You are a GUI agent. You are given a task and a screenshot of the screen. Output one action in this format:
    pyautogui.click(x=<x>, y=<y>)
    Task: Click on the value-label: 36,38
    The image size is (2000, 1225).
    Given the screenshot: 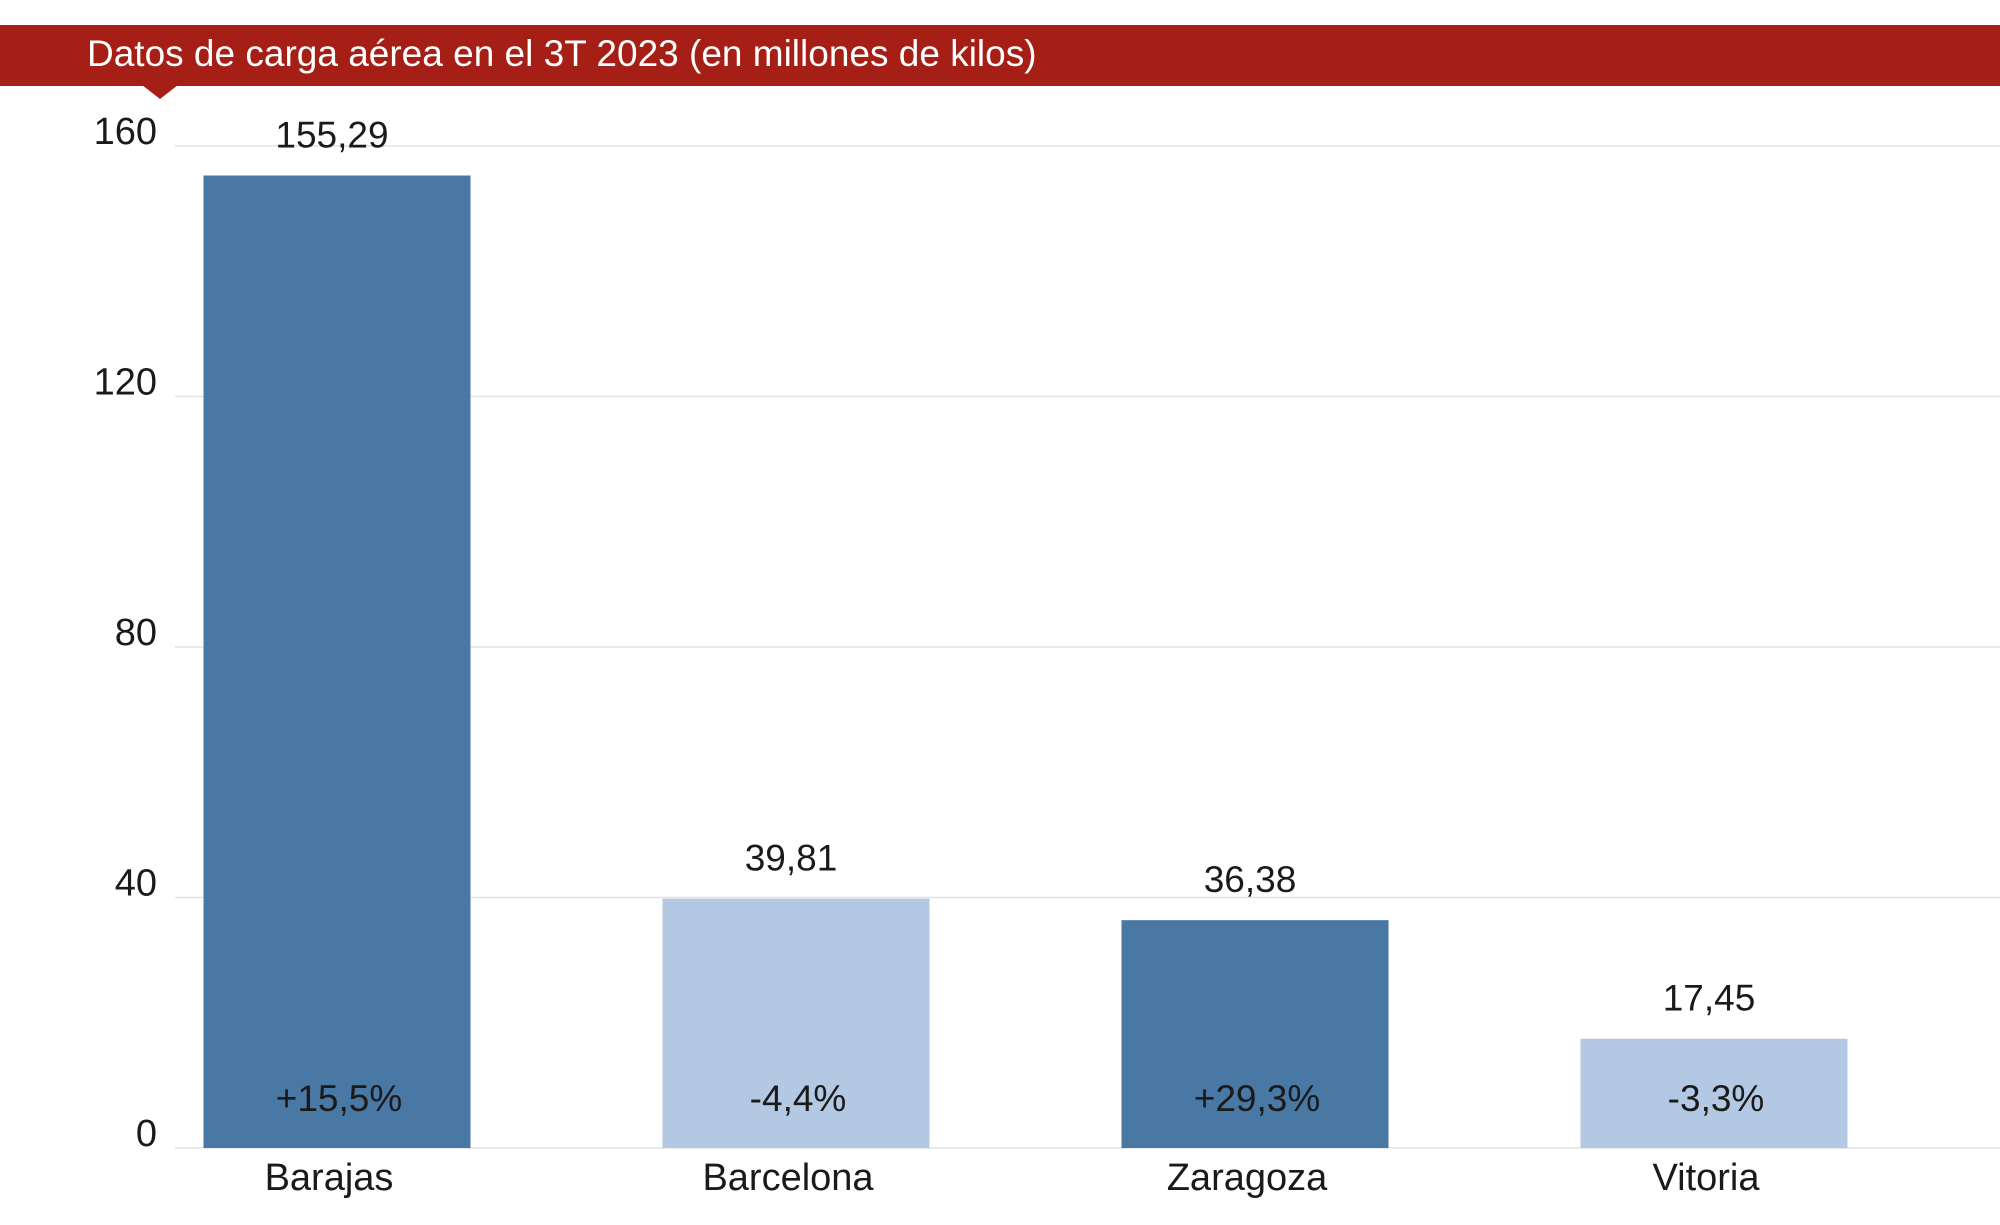 What is the action you would take?
    pyautogui.click(x=1250, y=879)
    